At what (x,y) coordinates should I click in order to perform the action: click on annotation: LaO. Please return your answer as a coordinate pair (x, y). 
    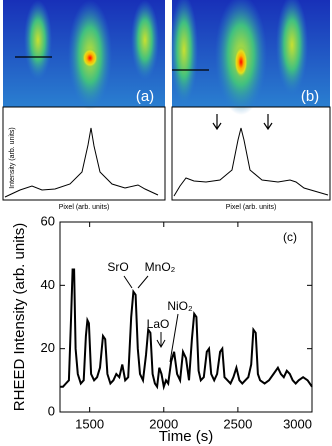
    Looking at the image, I should click on (158, 324).